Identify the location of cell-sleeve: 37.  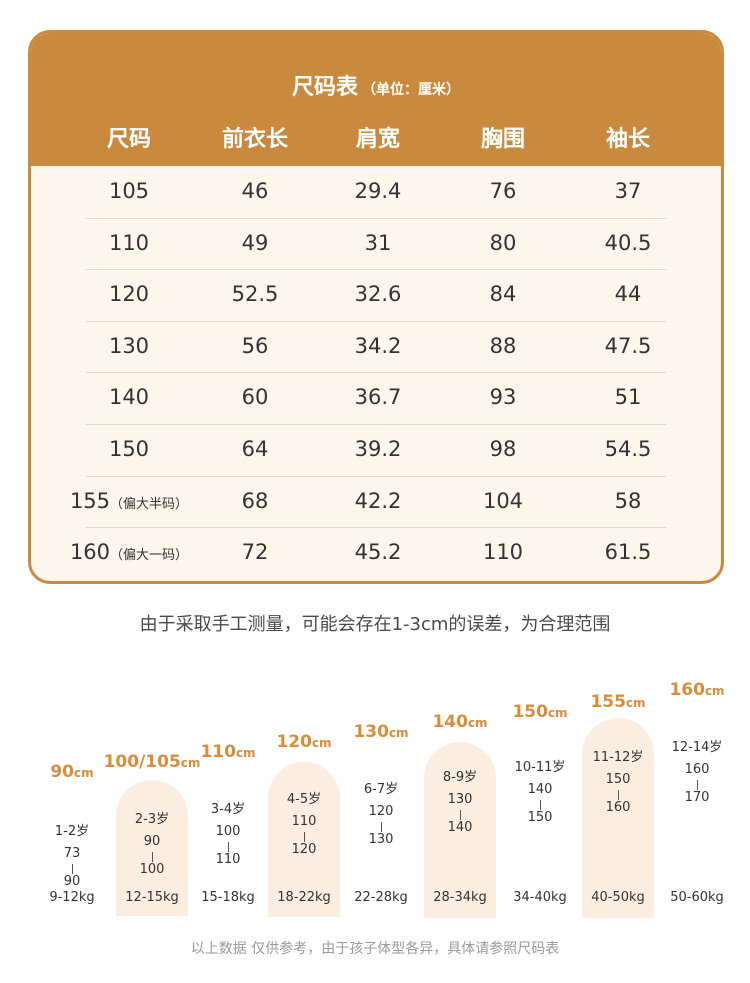
(628, 192).